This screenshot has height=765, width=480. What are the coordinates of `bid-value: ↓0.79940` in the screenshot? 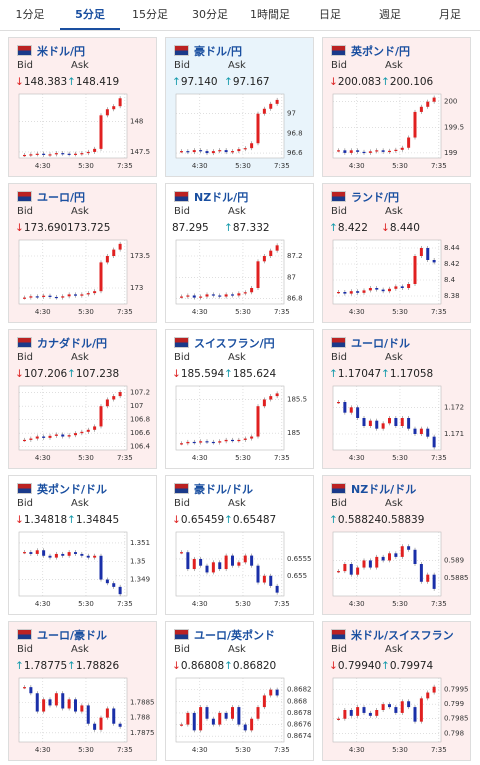 It's located at (355, 666).